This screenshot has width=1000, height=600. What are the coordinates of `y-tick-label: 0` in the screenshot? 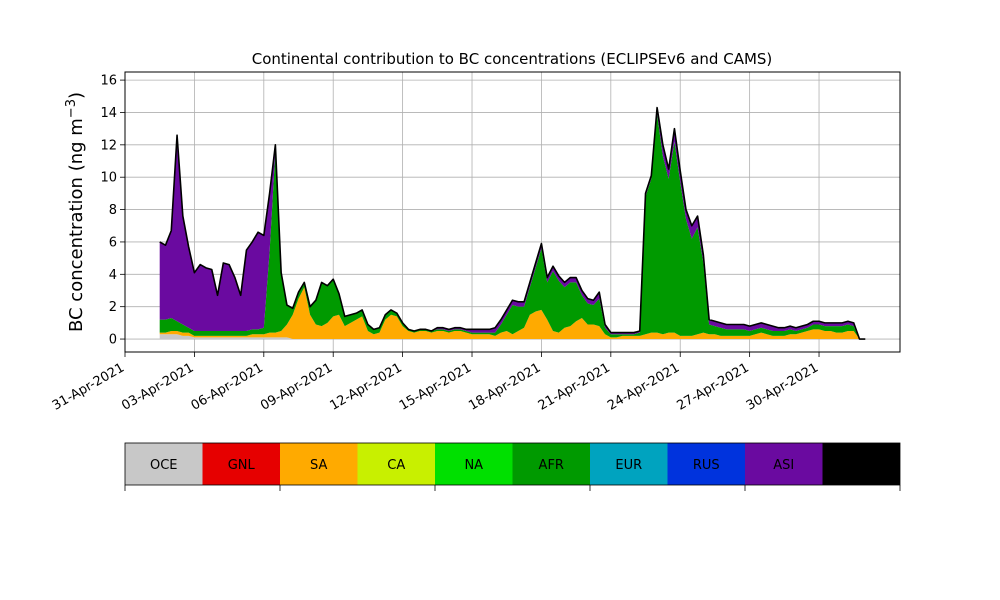 It's located at (113, 340).